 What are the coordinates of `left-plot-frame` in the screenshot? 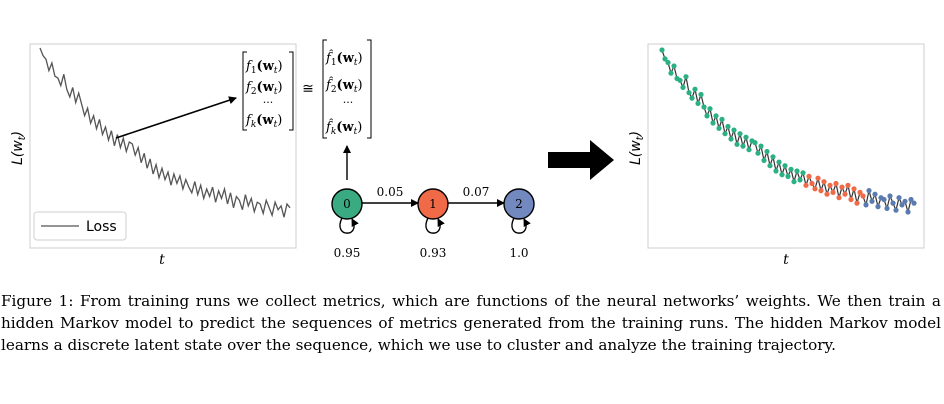 It's located at (163, 146).